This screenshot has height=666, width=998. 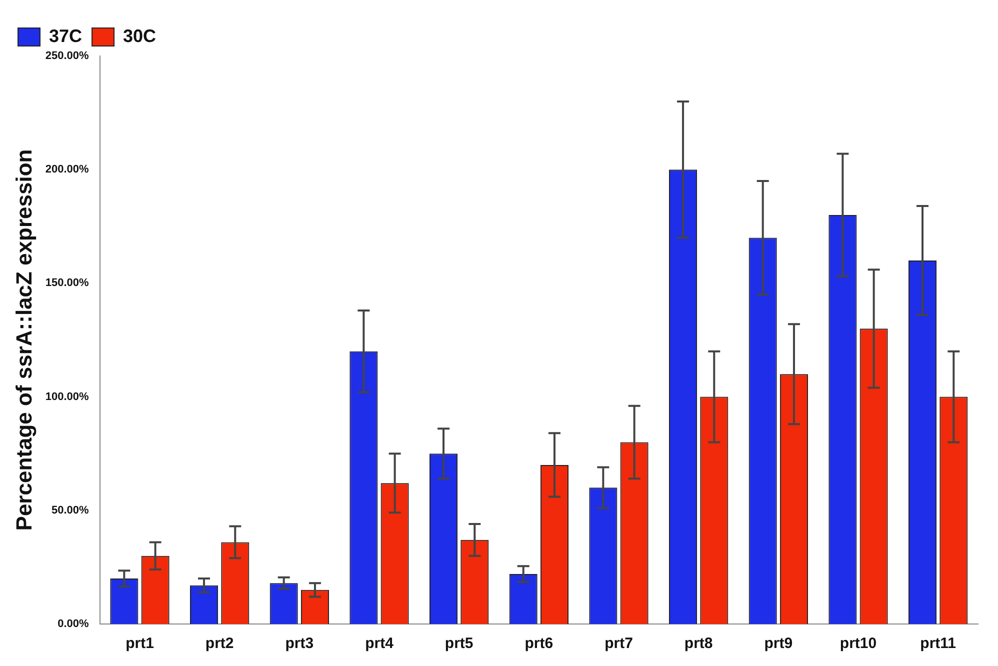 I want to click on y-tick-label: 0.00%, so click(x=74, y=624).